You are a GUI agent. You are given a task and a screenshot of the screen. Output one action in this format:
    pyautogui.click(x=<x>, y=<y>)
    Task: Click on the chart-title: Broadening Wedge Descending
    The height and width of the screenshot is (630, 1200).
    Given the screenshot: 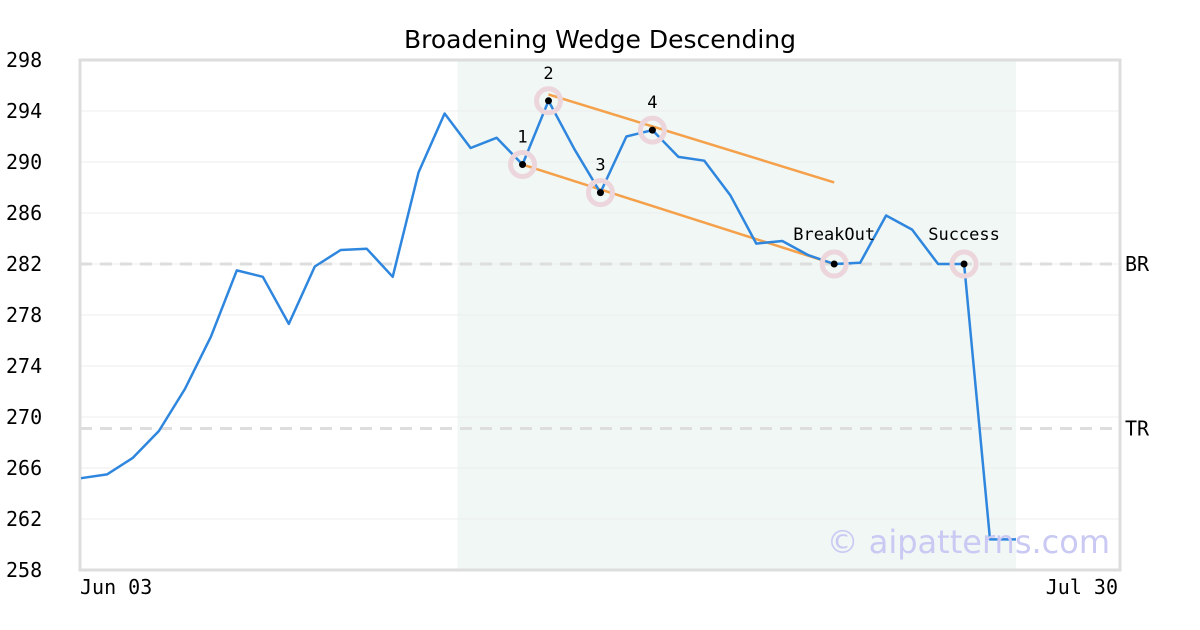 What is the action you would take?
    pyautogui.click(x=600, y=39)
    